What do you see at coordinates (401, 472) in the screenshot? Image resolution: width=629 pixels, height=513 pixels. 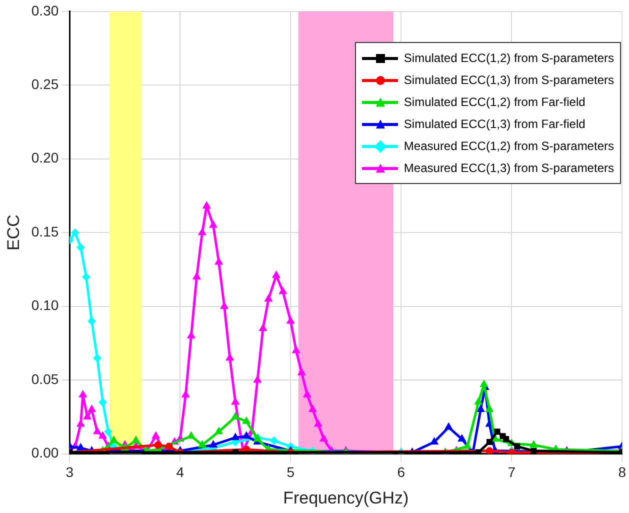 I see `x-tick-label: 6` at bounding box center [401, 472].